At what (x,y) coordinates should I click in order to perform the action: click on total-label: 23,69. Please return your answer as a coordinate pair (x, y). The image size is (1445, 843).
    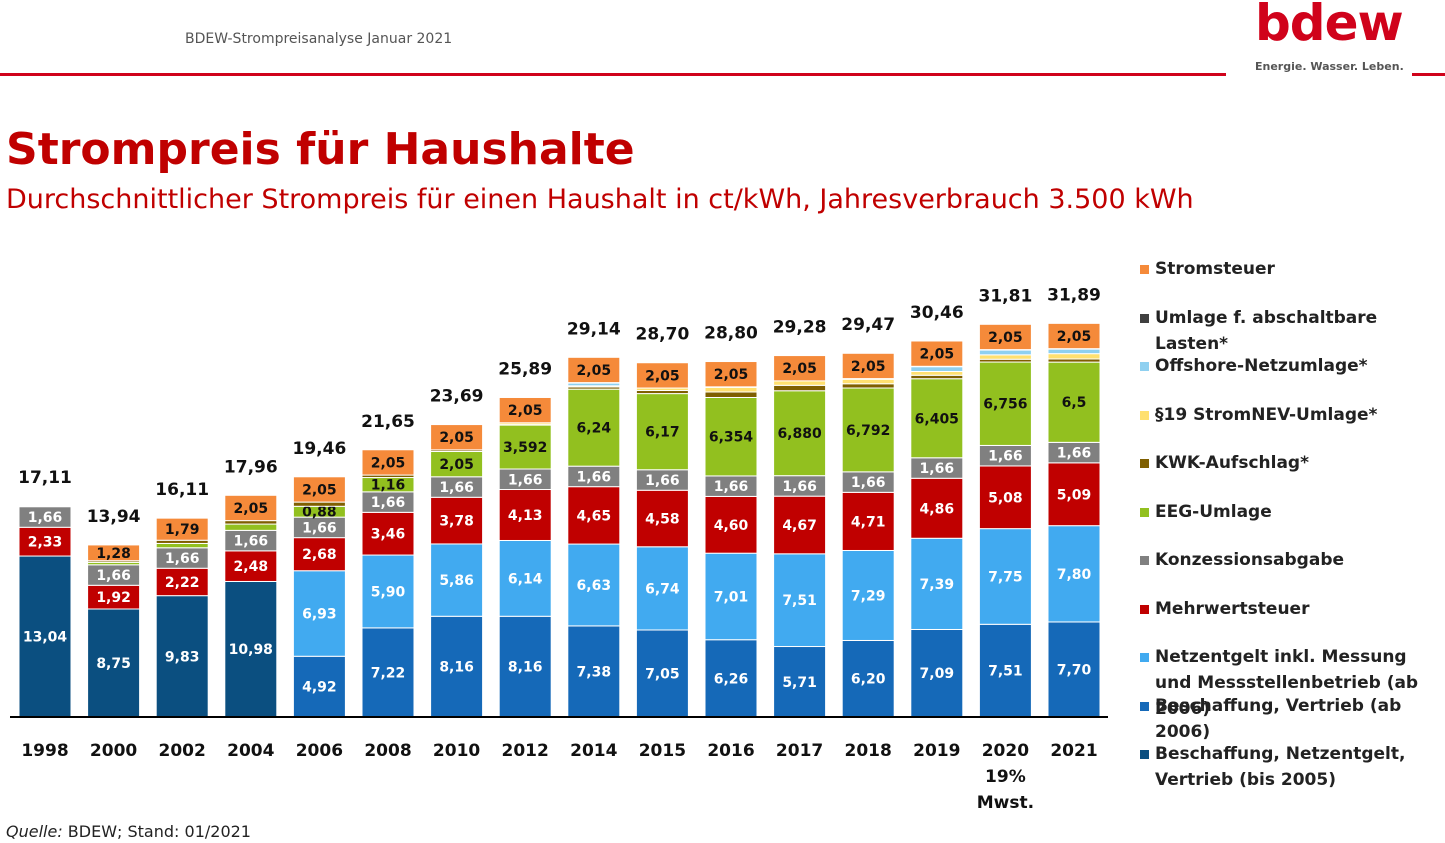
    Looking at the image, I should click on (457, 397).